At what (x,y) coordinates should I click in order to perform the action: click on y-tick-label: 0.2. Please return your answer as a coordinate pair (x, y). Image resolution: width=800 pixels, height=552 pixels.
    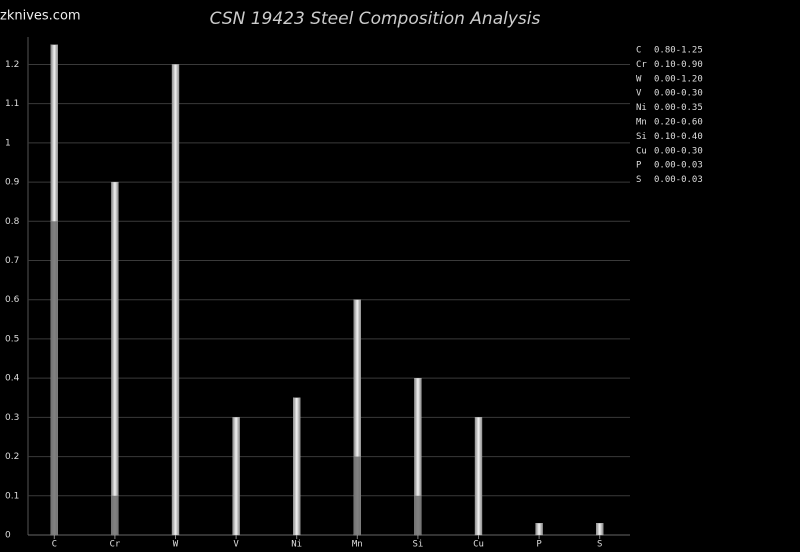
    Looking at the image, I should click on (12, 457).